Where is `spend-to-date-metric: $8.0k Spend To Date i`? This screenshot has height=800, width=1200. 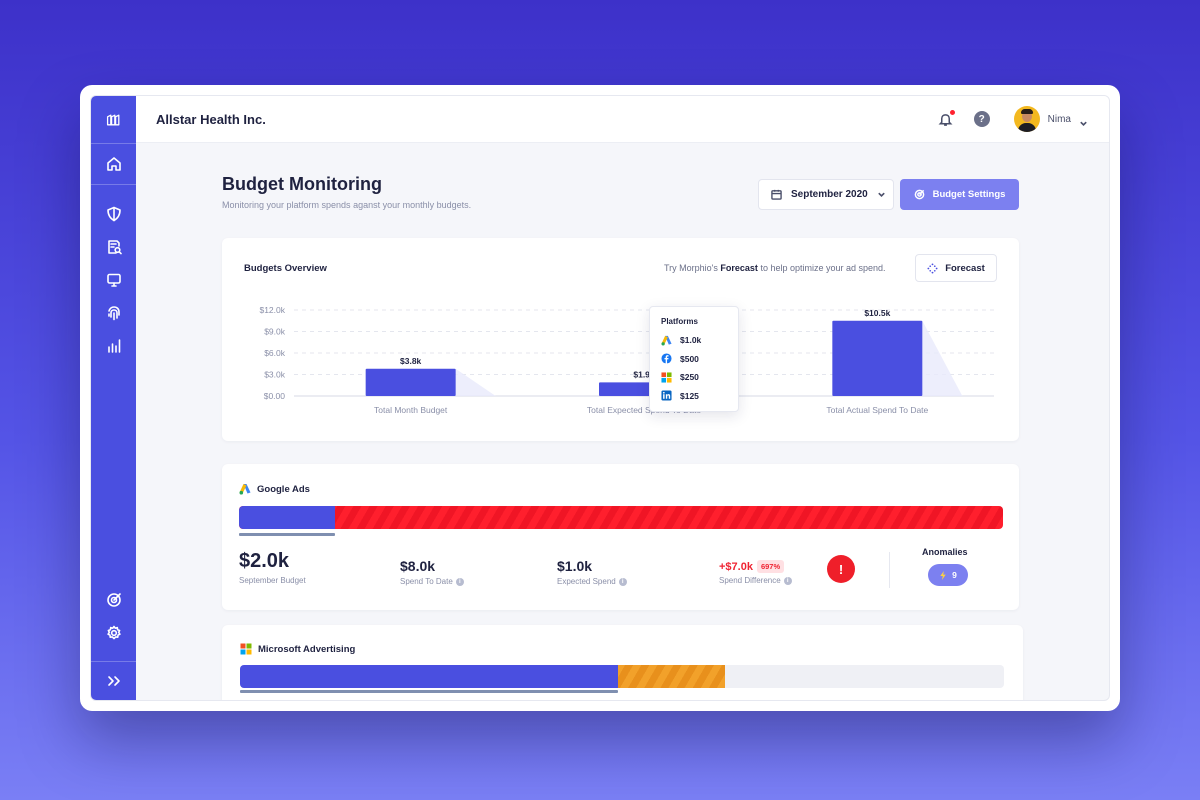 spend-to-date-metric: $8.0k Spend To Date i is located at coordinates (432, 572).